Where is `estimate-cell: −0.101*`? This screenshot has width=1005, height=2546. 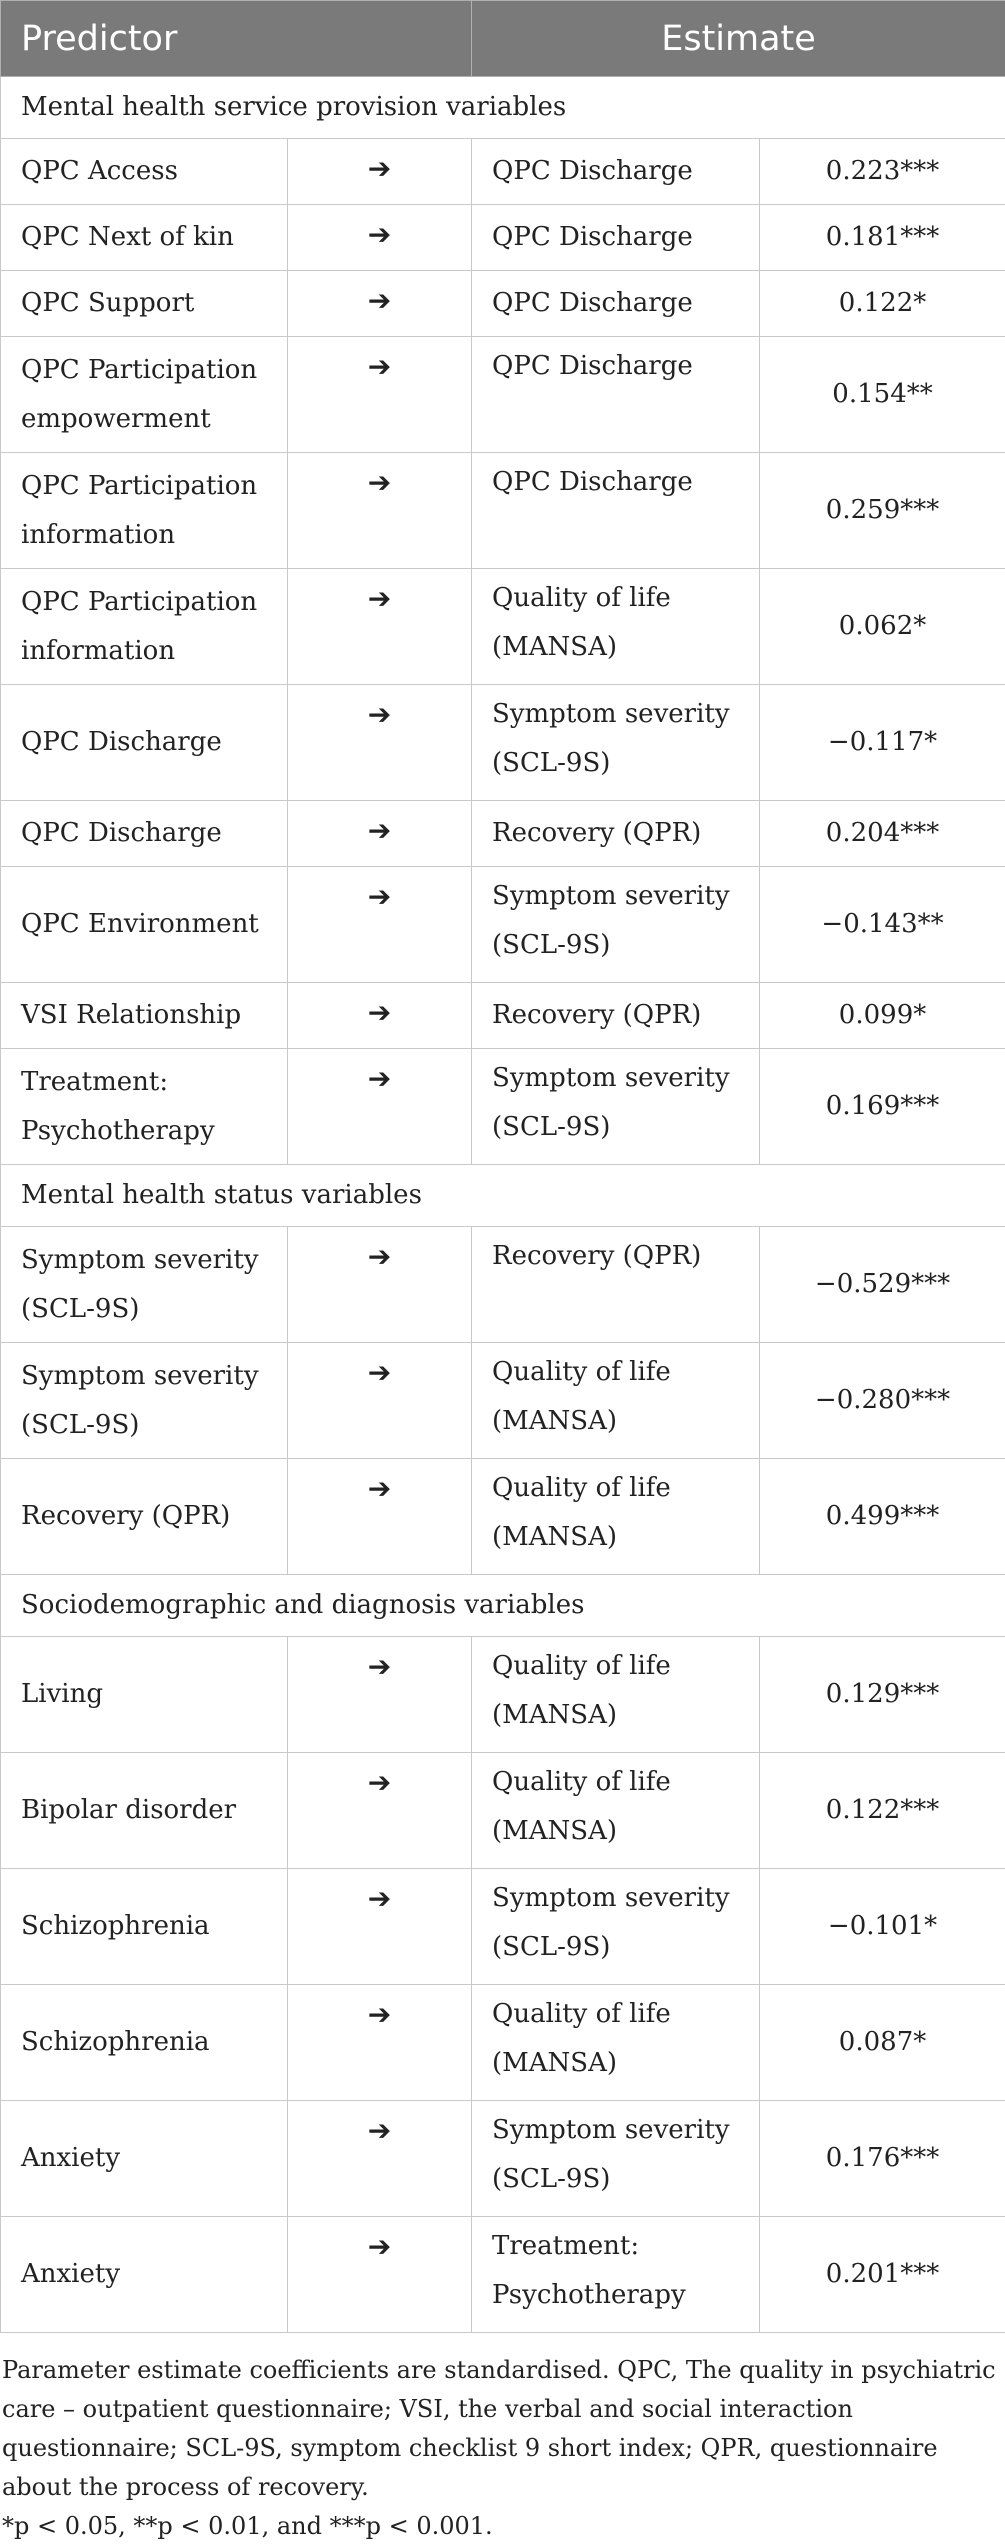 estimate-cell: −0.101* is located at coordinates (882, 1927).